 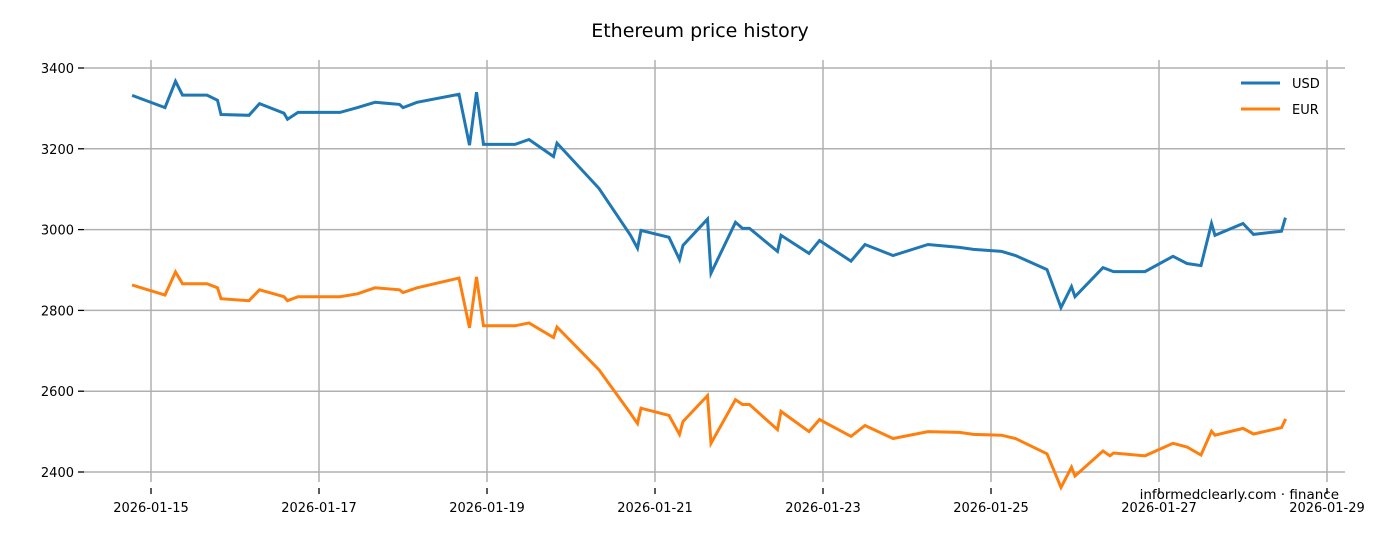 I want to click on y-tick-label: 3400, so click(x=57, y=69).